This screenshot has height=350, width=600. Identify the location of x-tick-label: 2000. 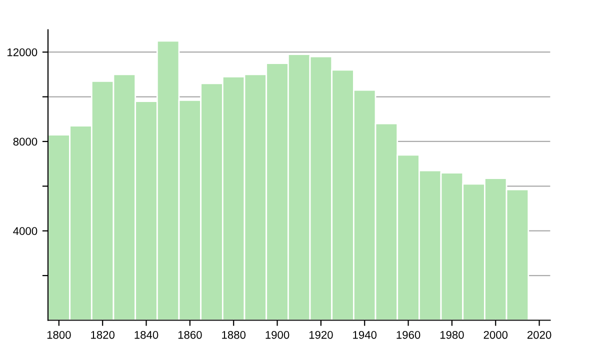
(496, 334).